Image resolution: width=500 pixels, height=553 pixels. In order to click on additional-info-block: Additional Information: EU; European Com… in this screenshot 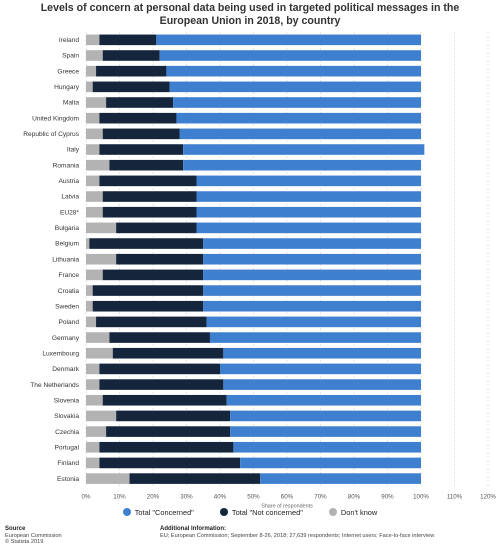, I will do `click(297, 532)`.